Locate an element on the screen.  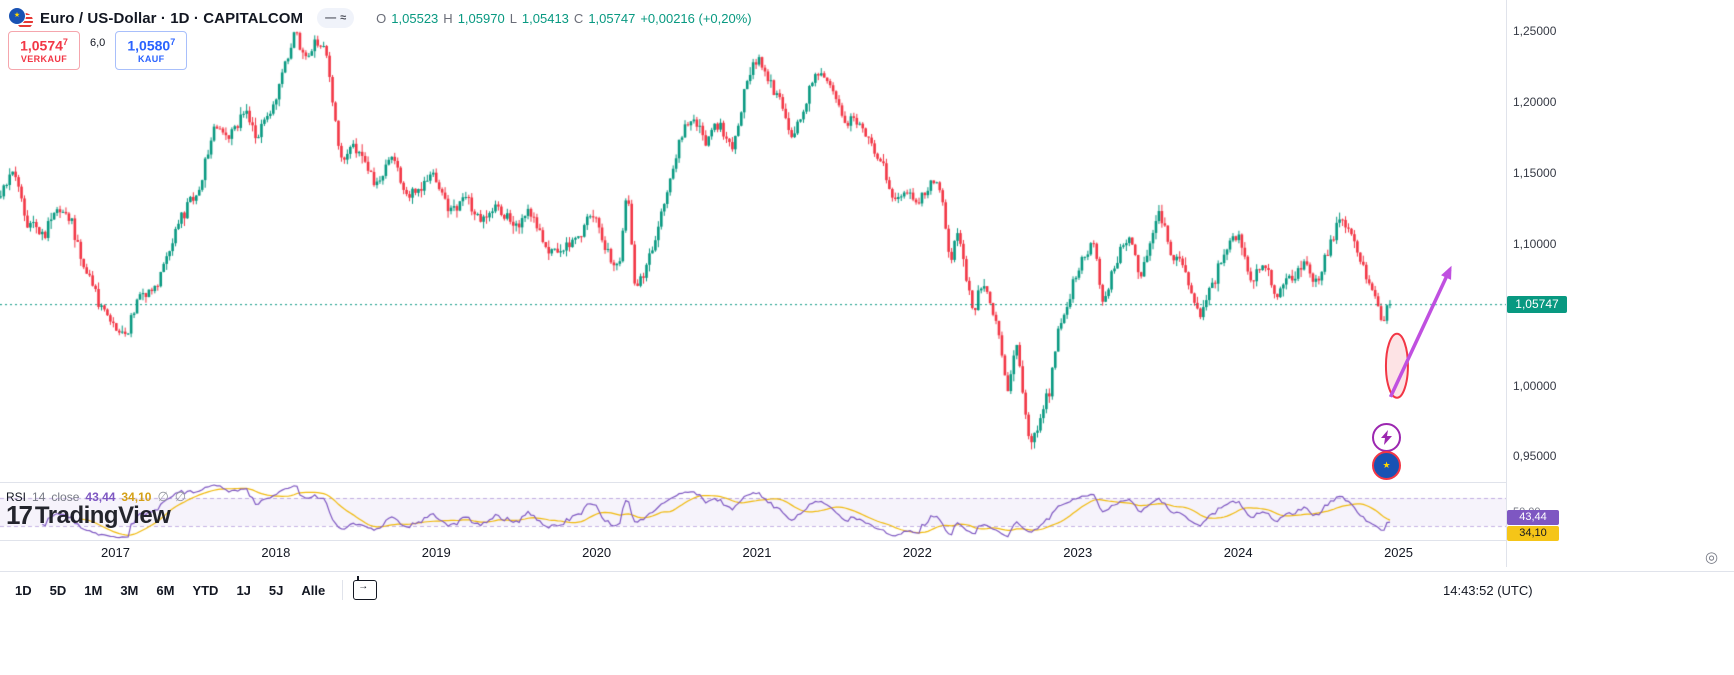
time-axis-year-label: 2019 is located at coordinates (436, 552).